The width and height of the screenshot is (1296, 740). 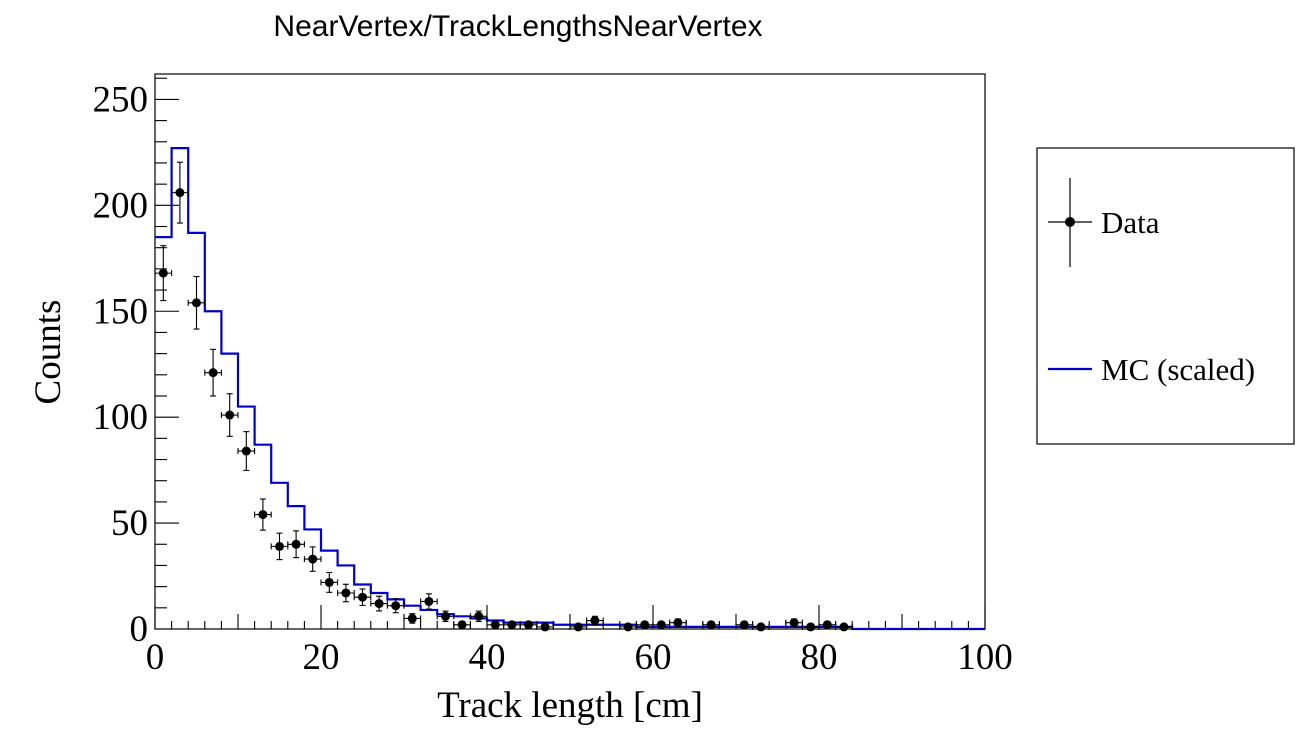 I want to click on y-tick-label: 100, so click(x=121, y=417).